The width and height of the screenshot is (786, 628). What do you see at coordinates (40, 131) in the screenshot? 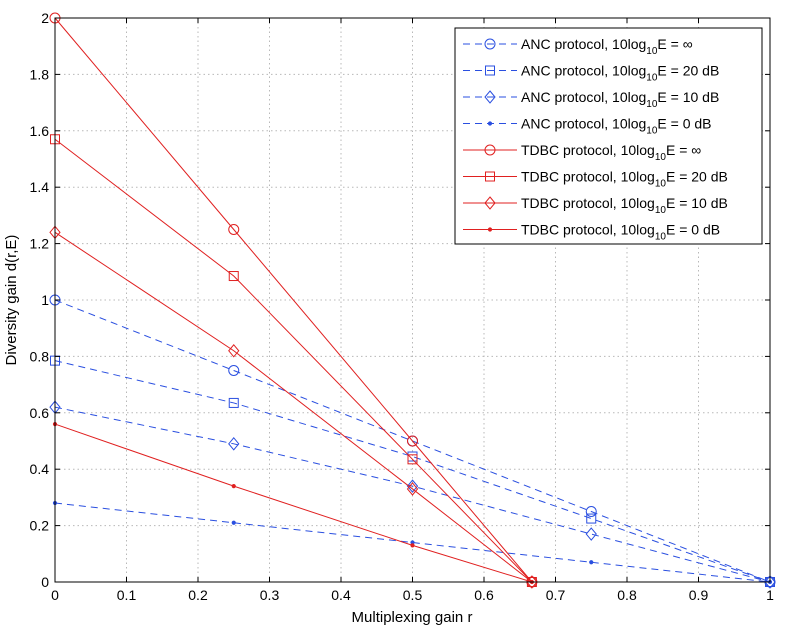
I see `y-tick-label: 1.6` at bounding box center [40, 131].